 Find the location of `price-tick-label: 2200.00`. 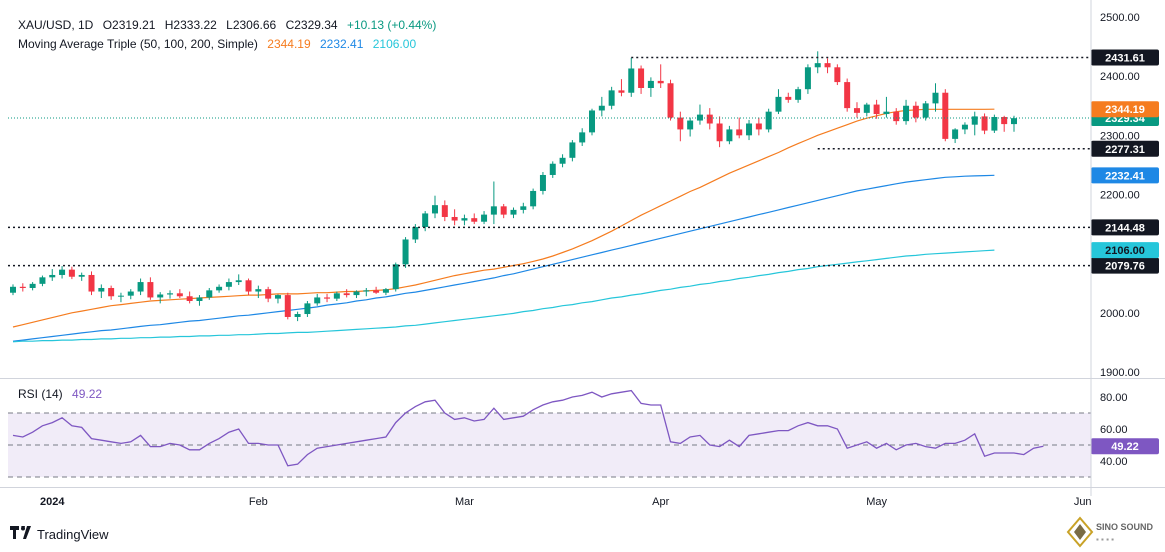

price-tick-label: 2200.00 is located at coordinates (1120, 196).